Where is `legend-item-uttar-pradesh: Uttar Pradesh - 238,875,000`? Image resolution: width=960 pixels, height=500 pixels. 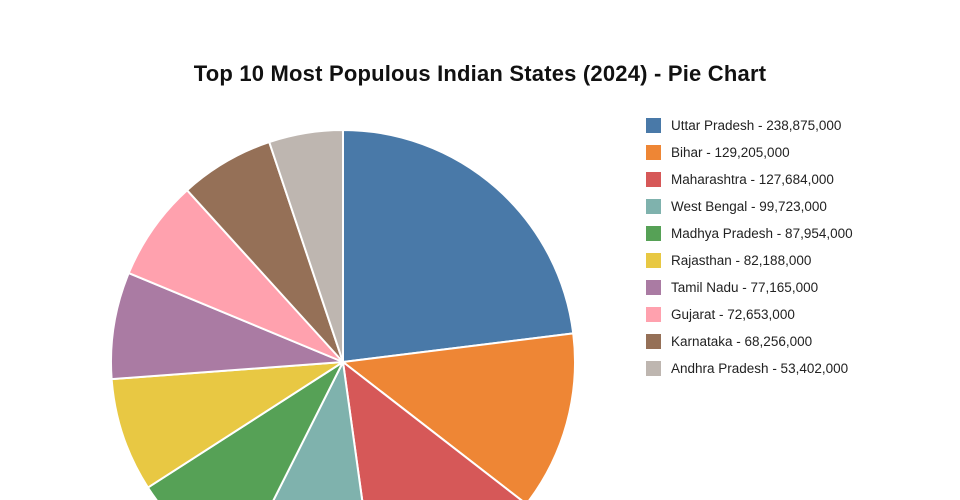
legend-item-uttar-pradesh: Uttar Pradesh - 238,875,000 is located at coordinates (749, 125).